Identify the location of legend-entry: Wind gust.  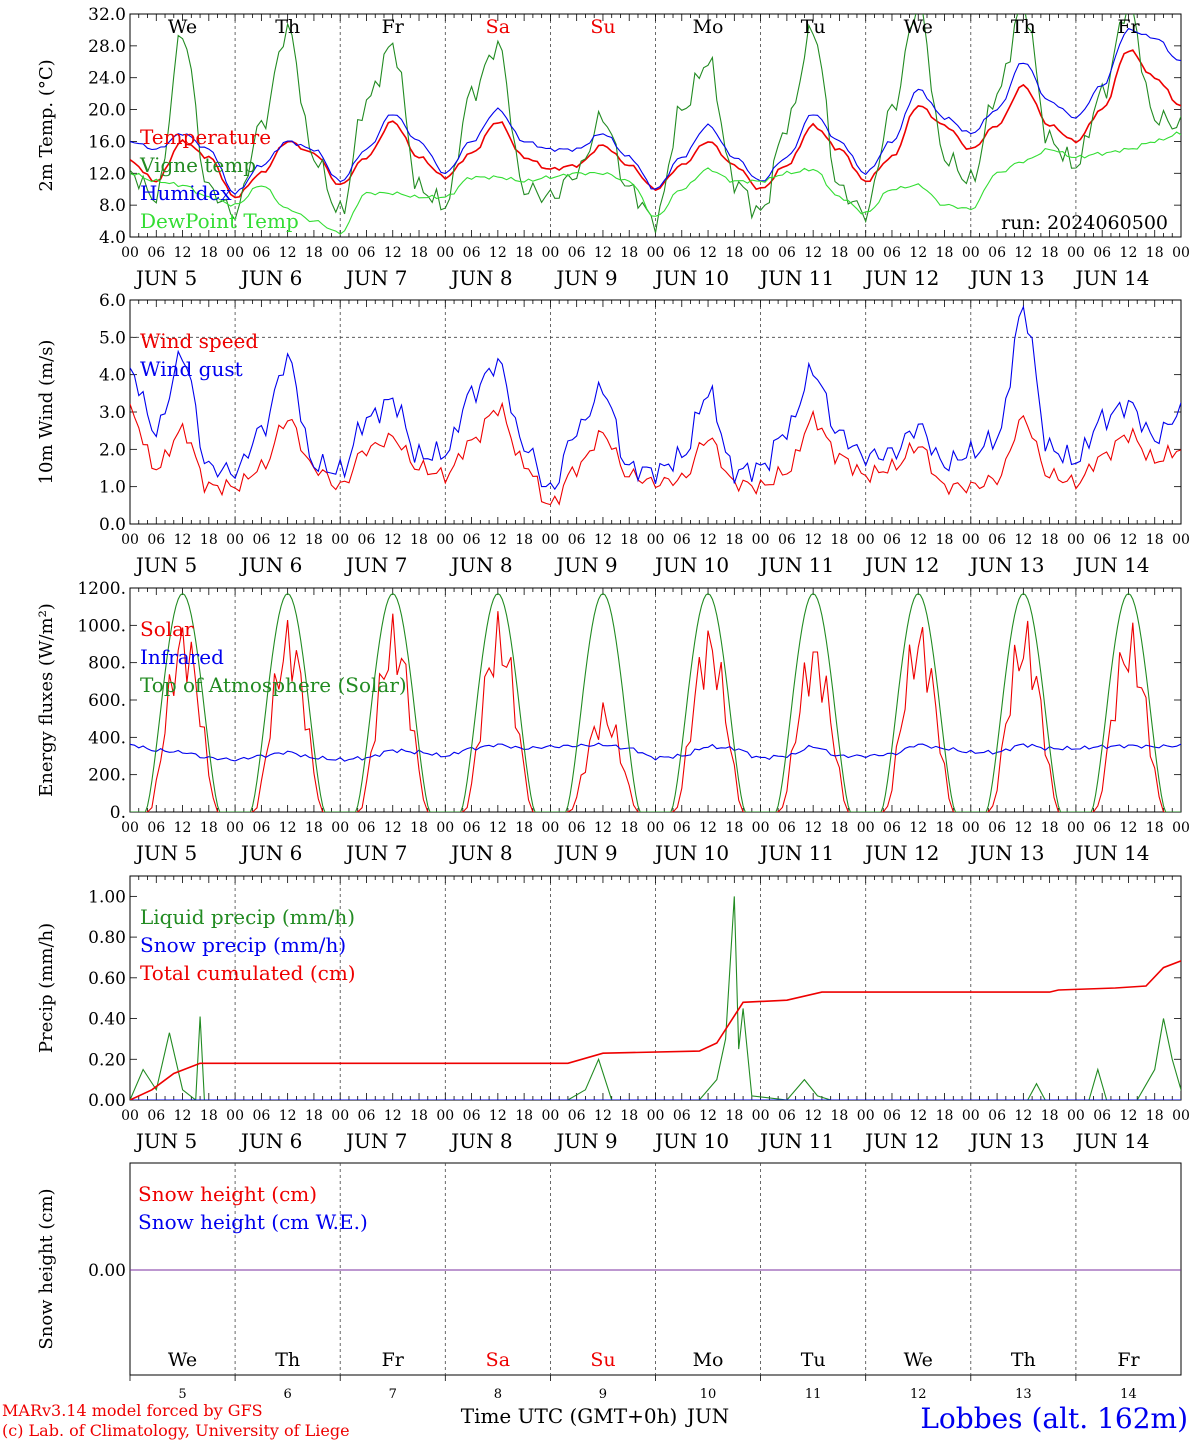
(191, 369).